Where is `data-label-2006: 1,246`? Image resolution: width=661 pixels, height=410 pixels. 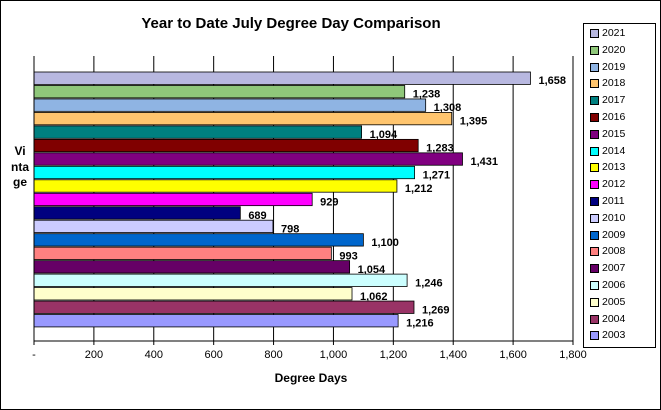
data-label-2006: 1,246 is located at coordinates (429, 283).